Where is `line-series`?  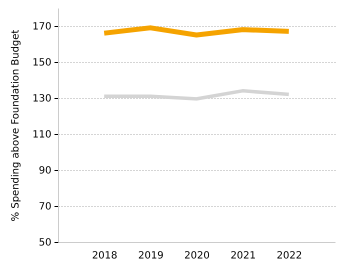
line-series is located at coordinates (196, 95).